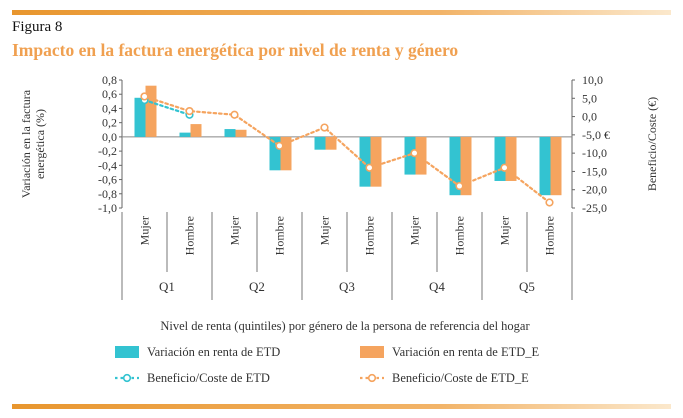  Describe the element at coordinates (109, 123) in the screenshot. I see `y-tick-label: 0,2` at that location.